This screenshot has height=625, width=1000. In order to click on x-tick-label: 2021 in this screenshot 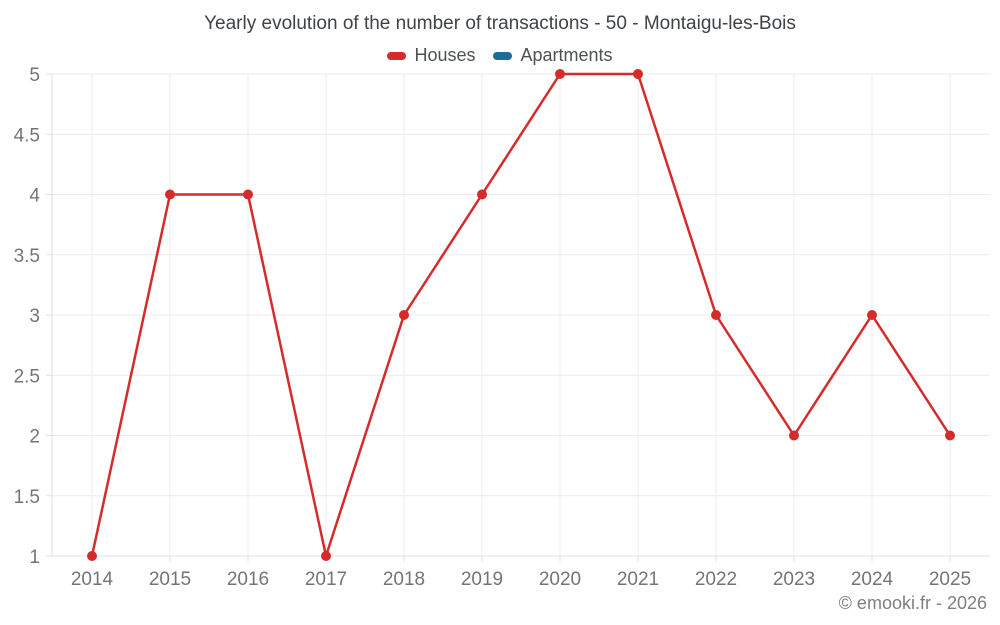, I will do `click(638, 579)`.